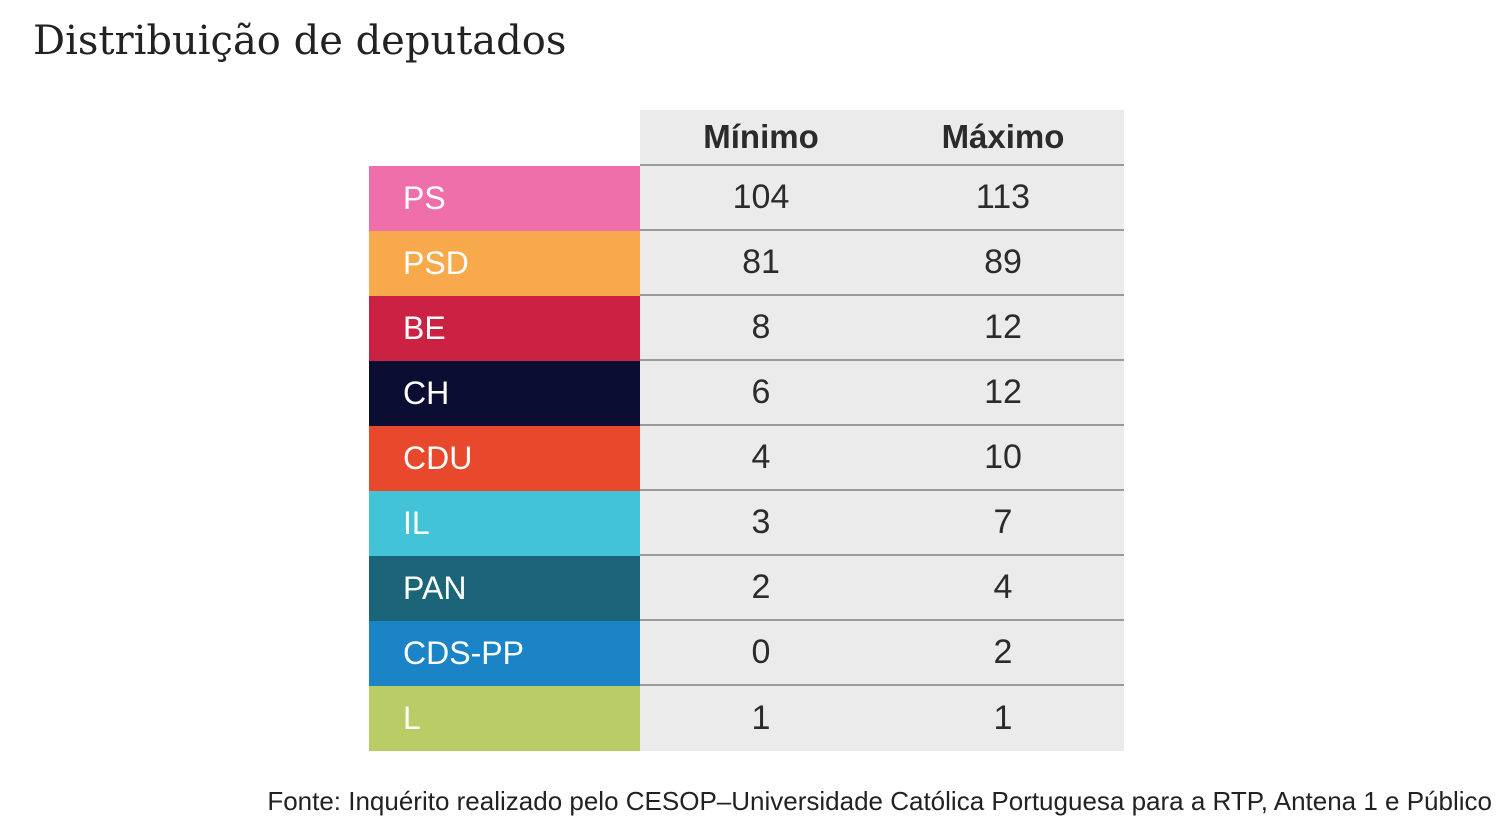 Image resolution: width=1500 pixels, height=822 pixels. What do you see at coordinates (761, 653) in the screenshot?
I see `min-value: 0` at bounding box center [761, 653].